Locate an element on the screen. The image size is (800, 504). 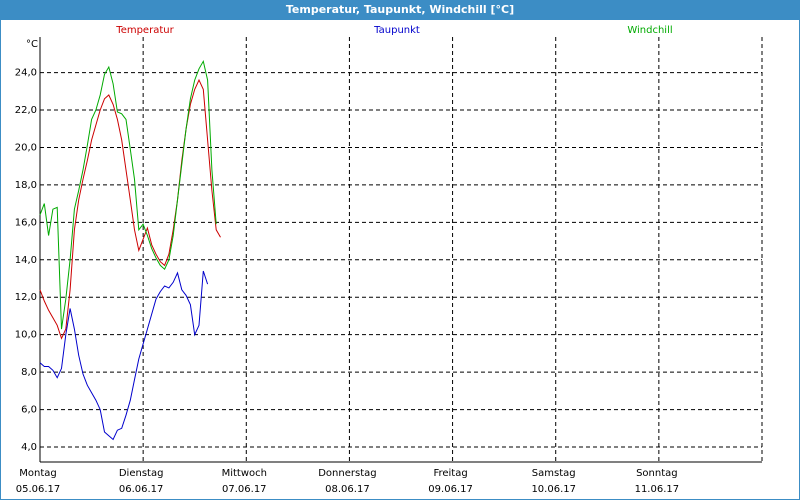
x-tick-date: 08.06.17 is located at coordinates (347, 489).